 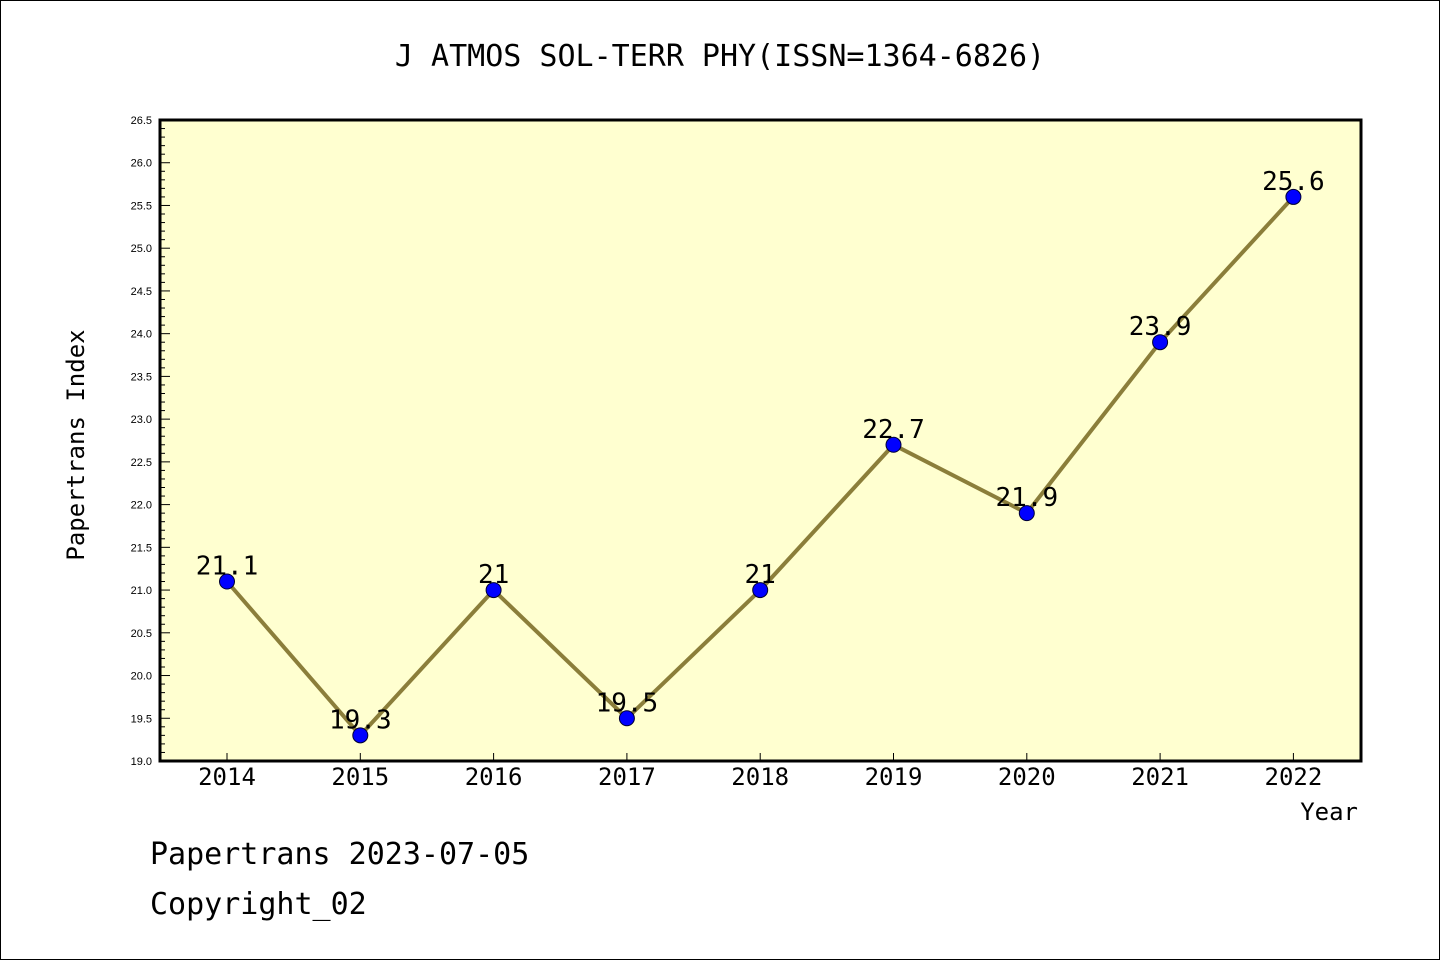 What do you see at coordinates (141, 335) in the screenshot?
I see `y-tick-label: 24.0` at bounding box center [141, 335].